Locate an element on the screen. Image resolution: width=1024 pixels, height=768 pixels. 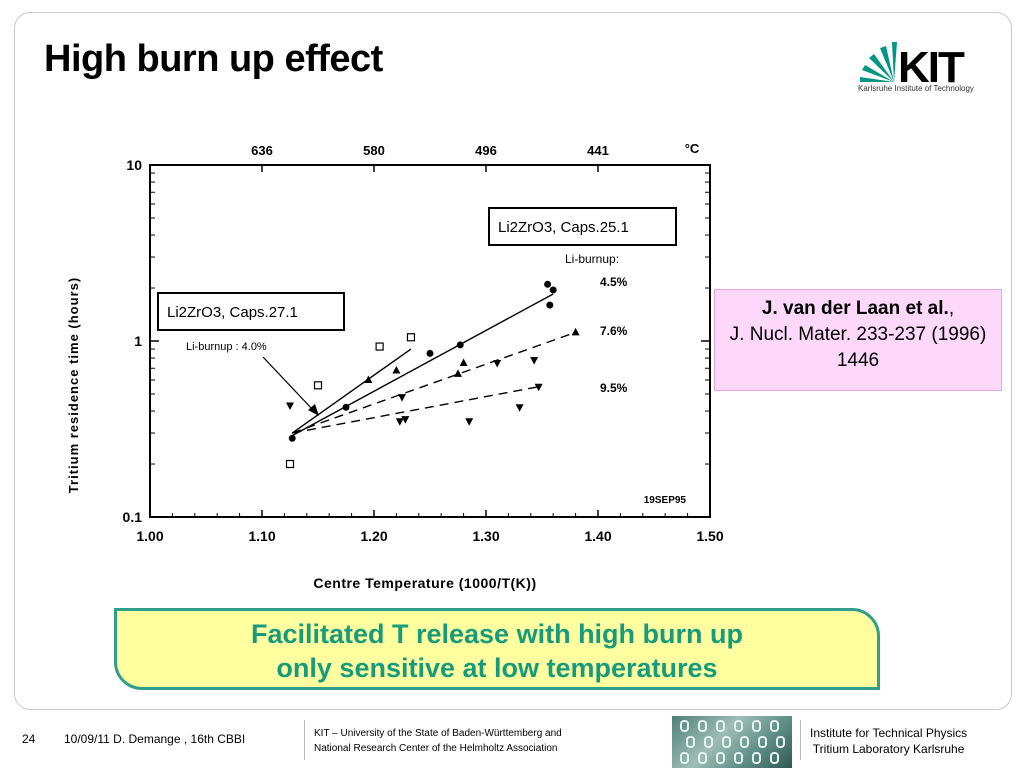
series-label-9-5: 9.5% is located at coordinates (614, 388).